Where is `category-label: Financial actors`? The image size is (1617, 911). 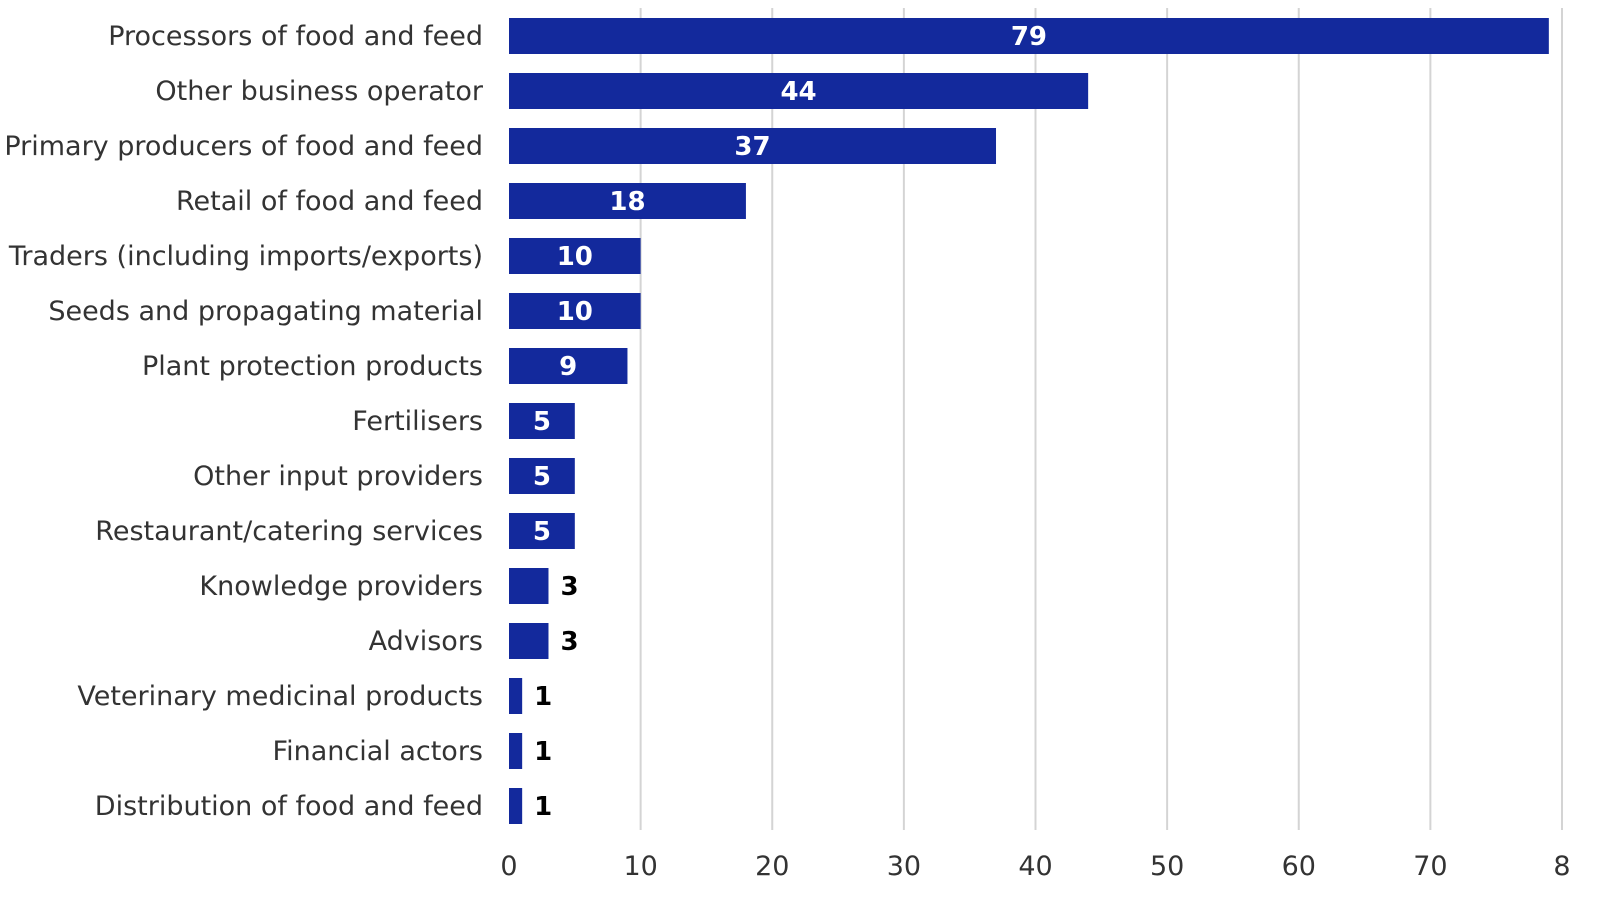 category-label: Financial actors is located at coordinates (378, 751).